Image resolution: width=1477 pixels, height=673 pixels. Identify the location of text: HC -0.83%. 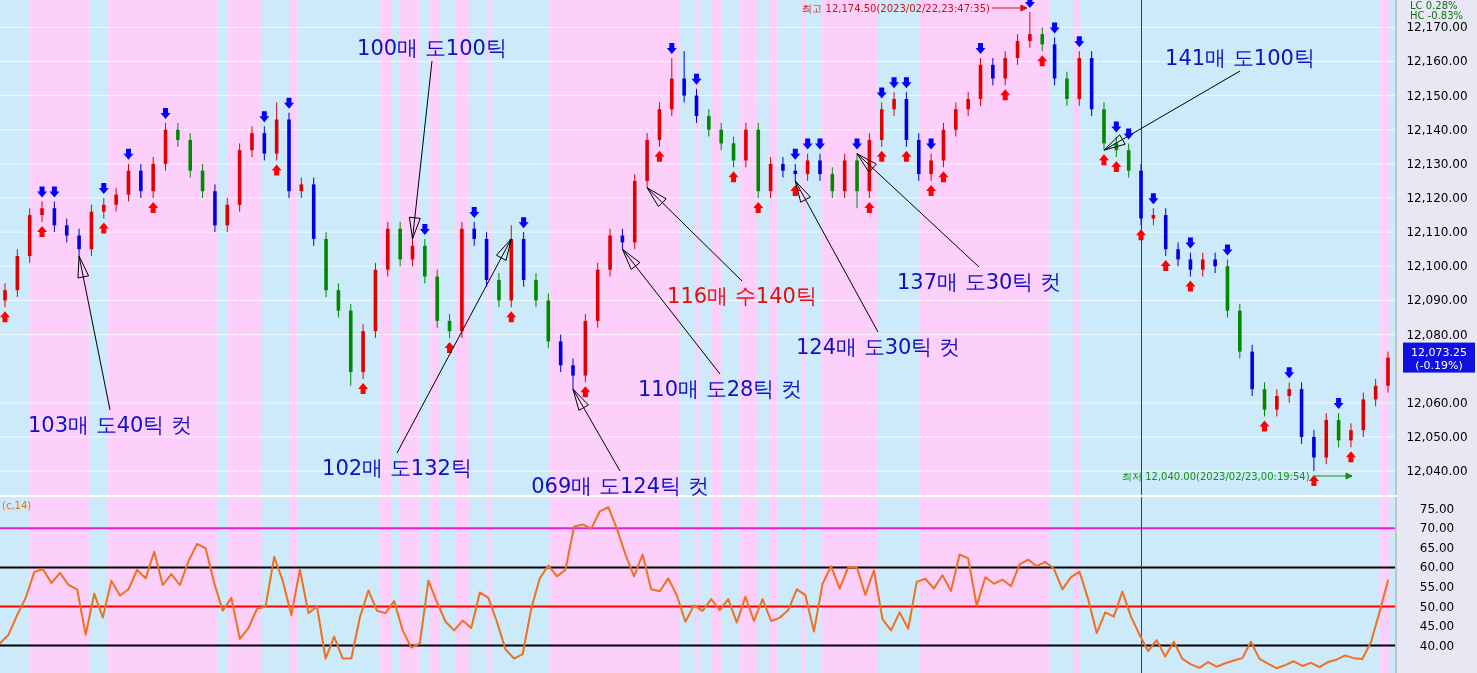
(1437, 15).